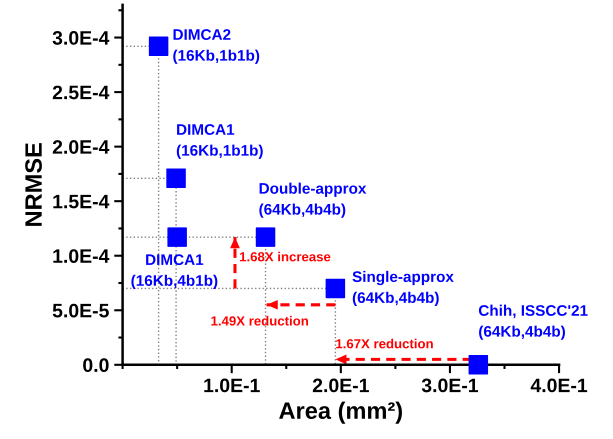 This screenshot has height=439, width=613. What do you see at coordinates (216, 46) in the screenshot?
I see `annotation: DIMCA2 (16Kb,1b1b)` at bounding box center [216, 46].